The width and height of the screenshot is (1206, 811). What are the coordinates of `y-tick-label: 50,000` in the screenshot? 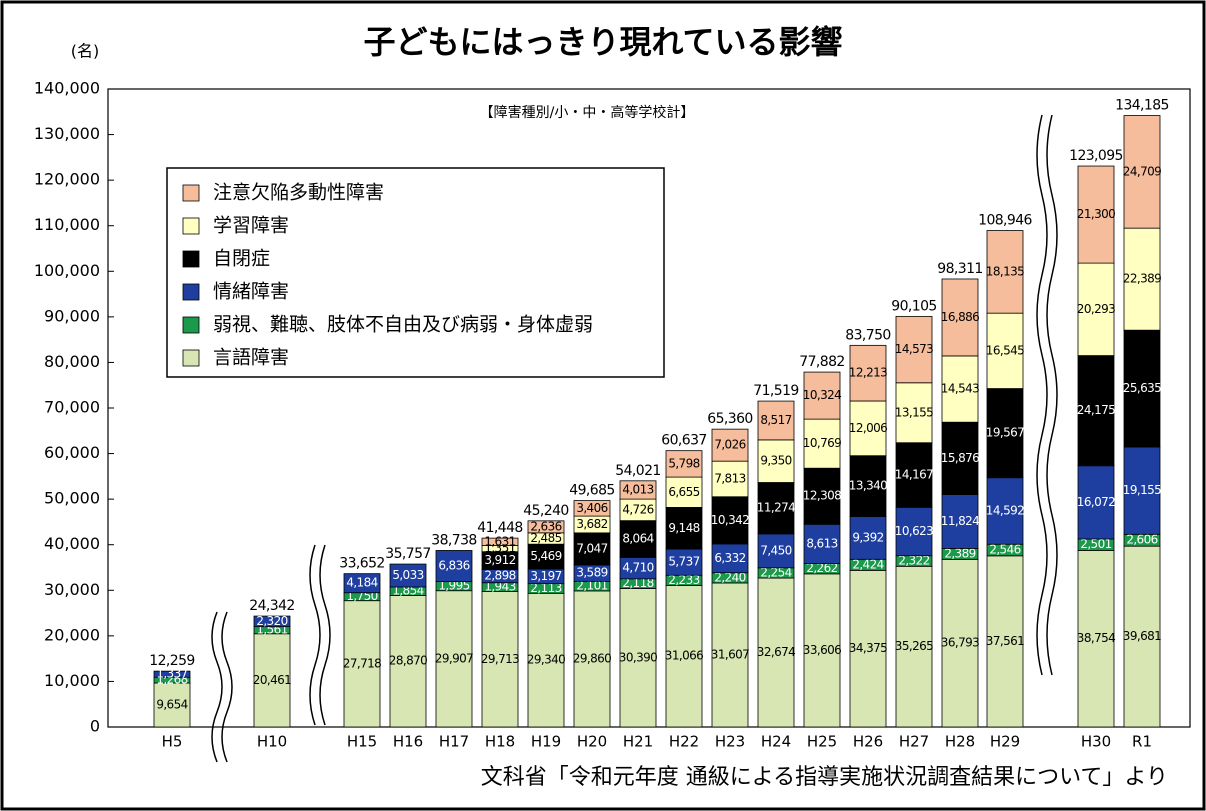 It's located at (72, 498).